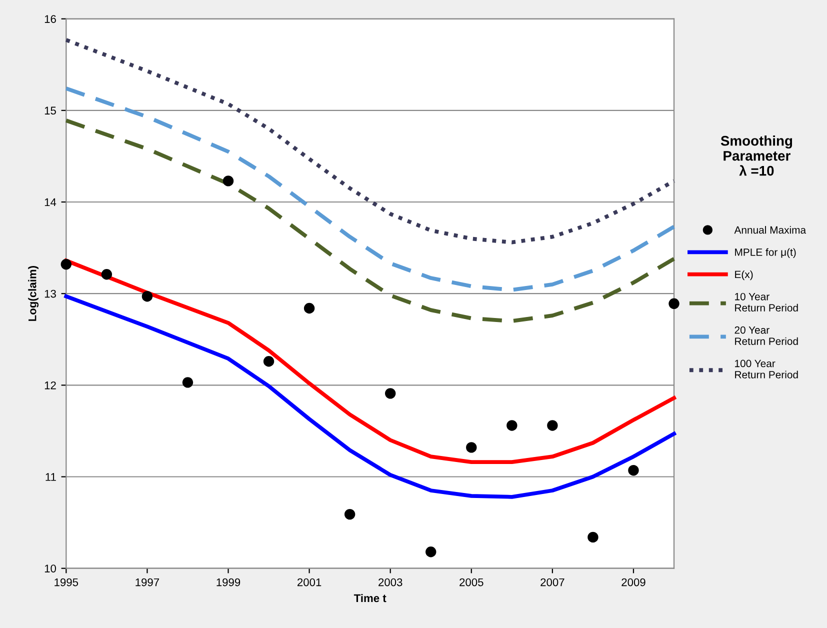  What do you see at coordinates (390, 582) in the screenshot?
I see `x-tick-label: 2003` at bounding box center [390, 582].